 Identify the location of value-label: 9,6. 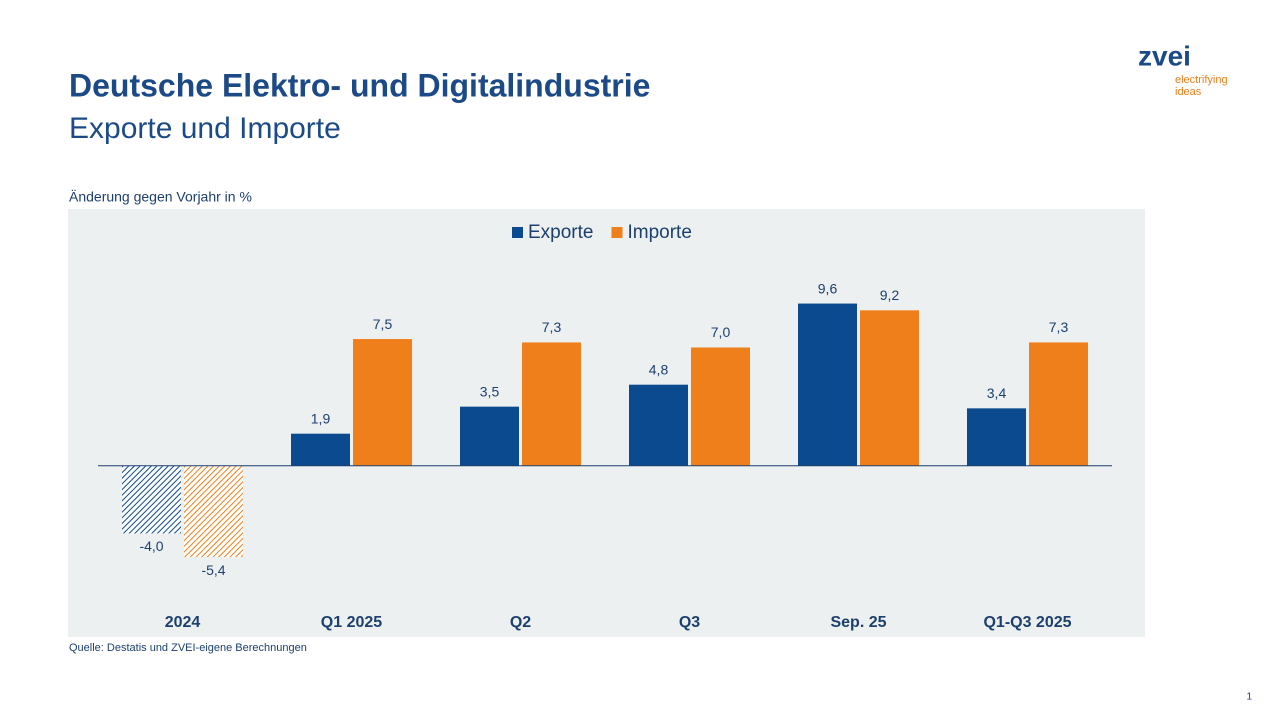
(828, 288).